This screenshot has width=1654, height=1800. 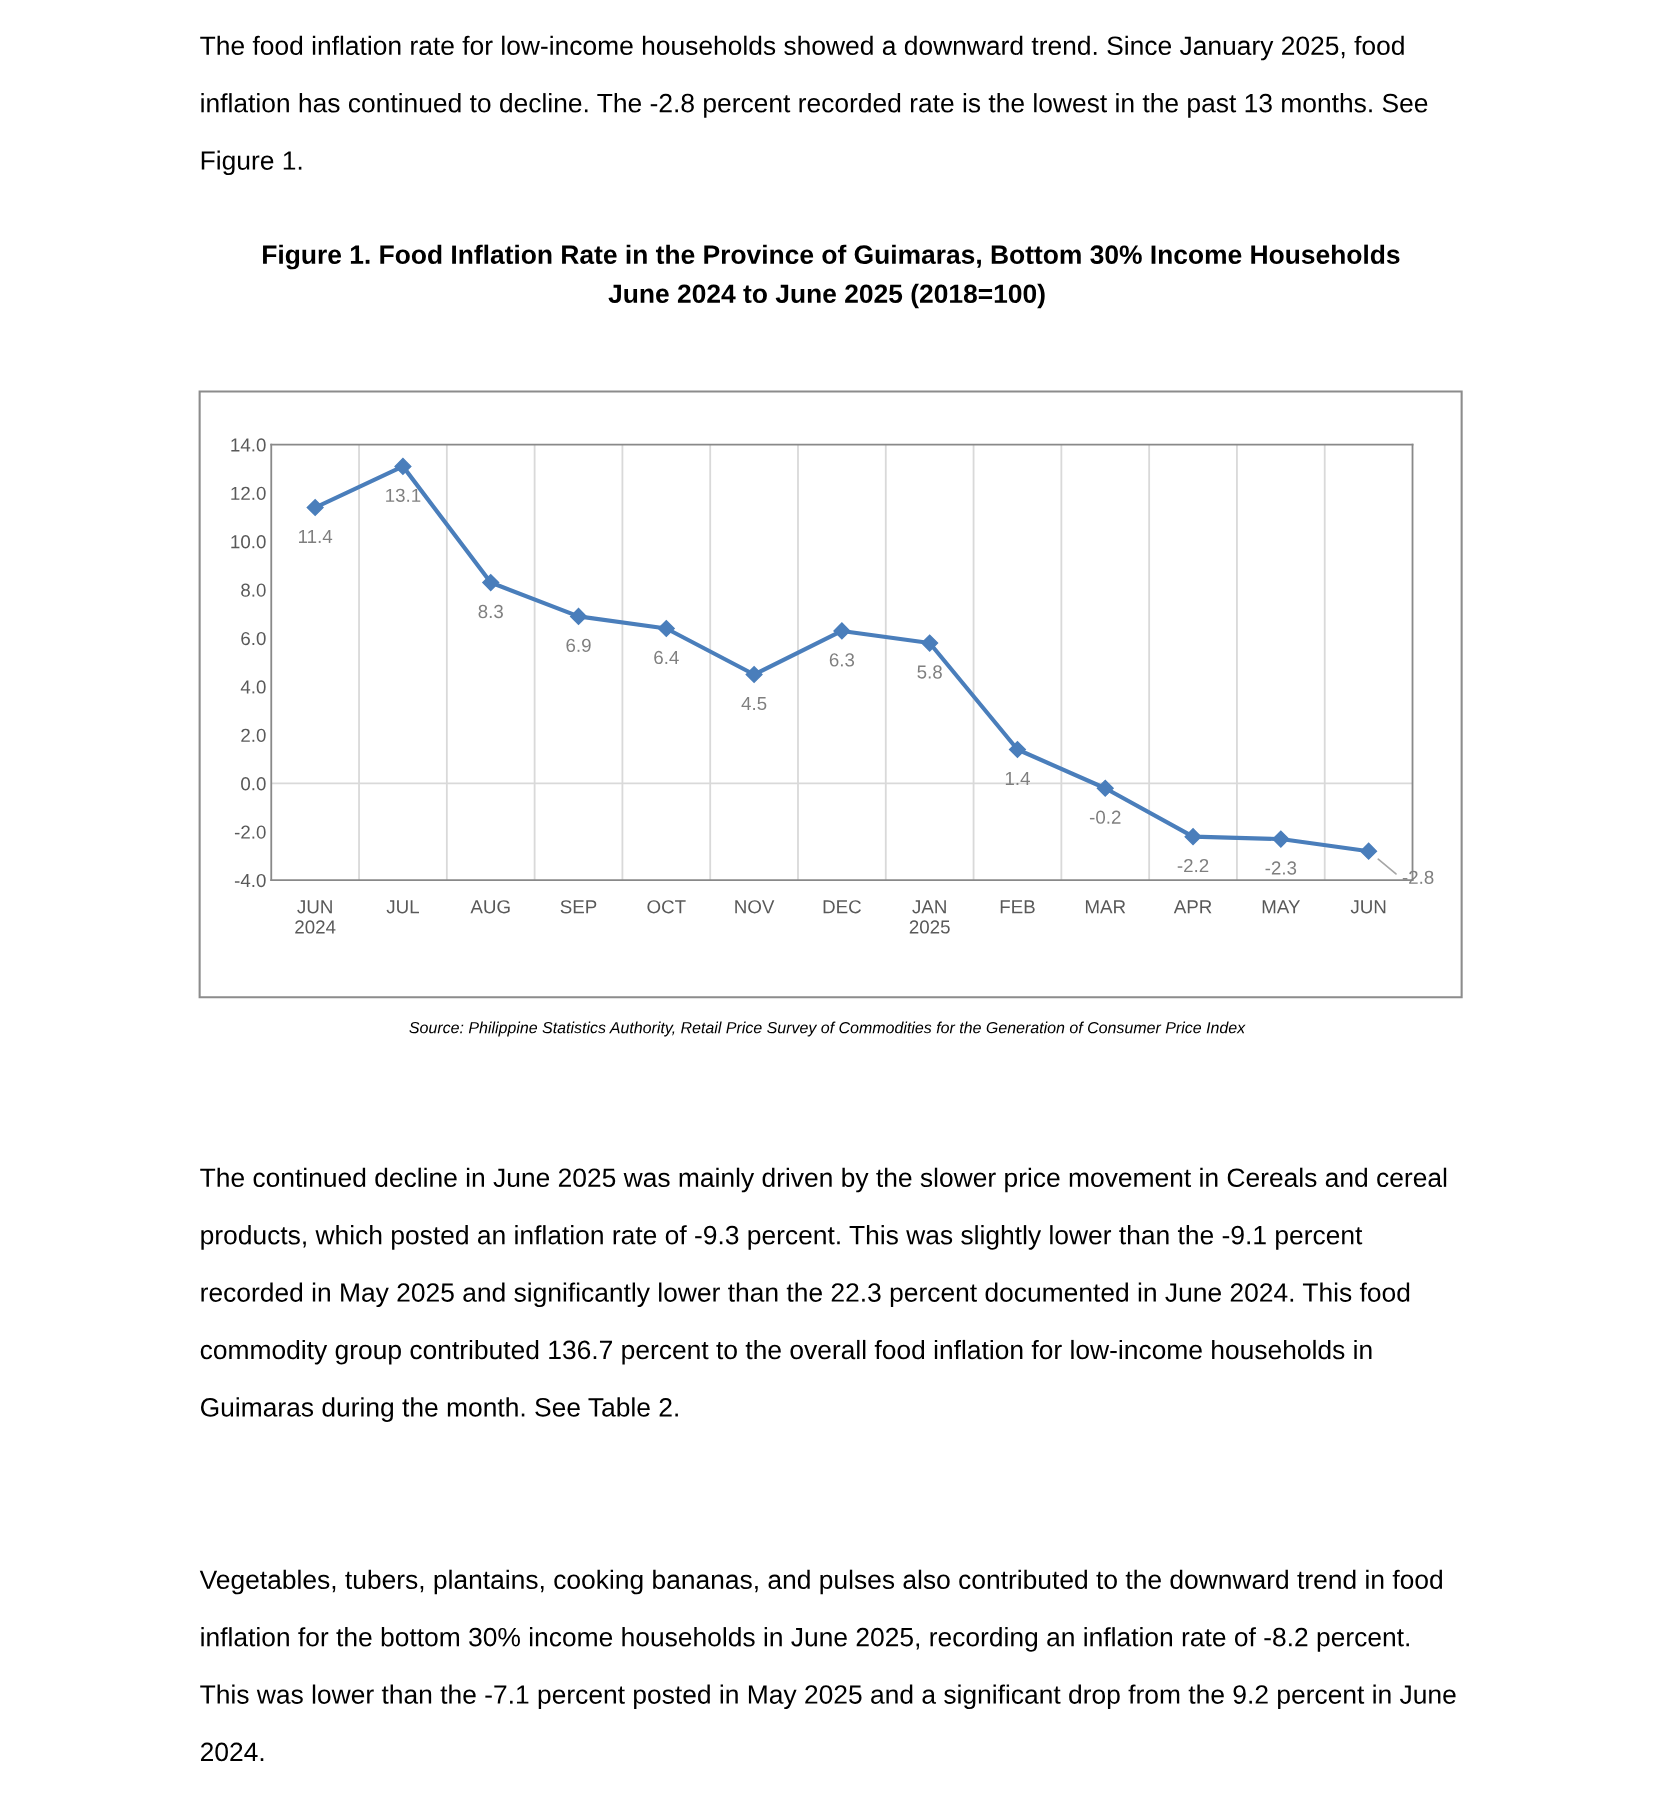 What do you see at coordinates (1192, 907) in the screenshot?
I see `x-tick-label: APR` at bounding box center [1192, 907].